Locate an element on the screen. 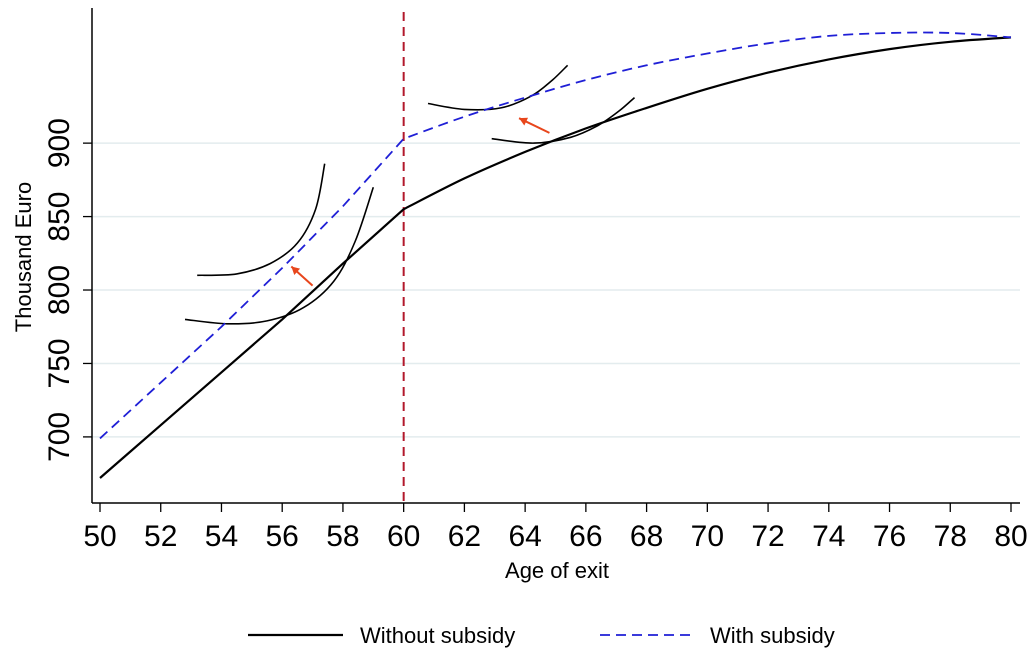  x-tick-label: 68 is located at coordinates (646, 536).